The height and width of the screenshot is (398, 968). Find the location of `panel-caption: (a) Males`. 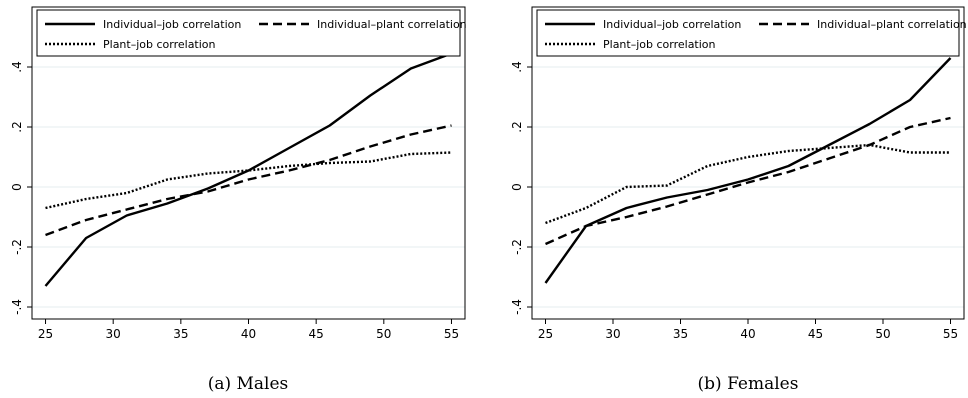

panel-caption: (a) Males is located at coordinates (248, 384).